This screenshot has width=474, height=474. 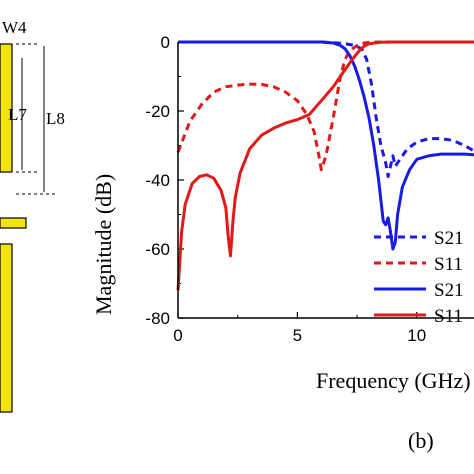 I want to click on y-tick-label: -80, so click(x=157, y=318).